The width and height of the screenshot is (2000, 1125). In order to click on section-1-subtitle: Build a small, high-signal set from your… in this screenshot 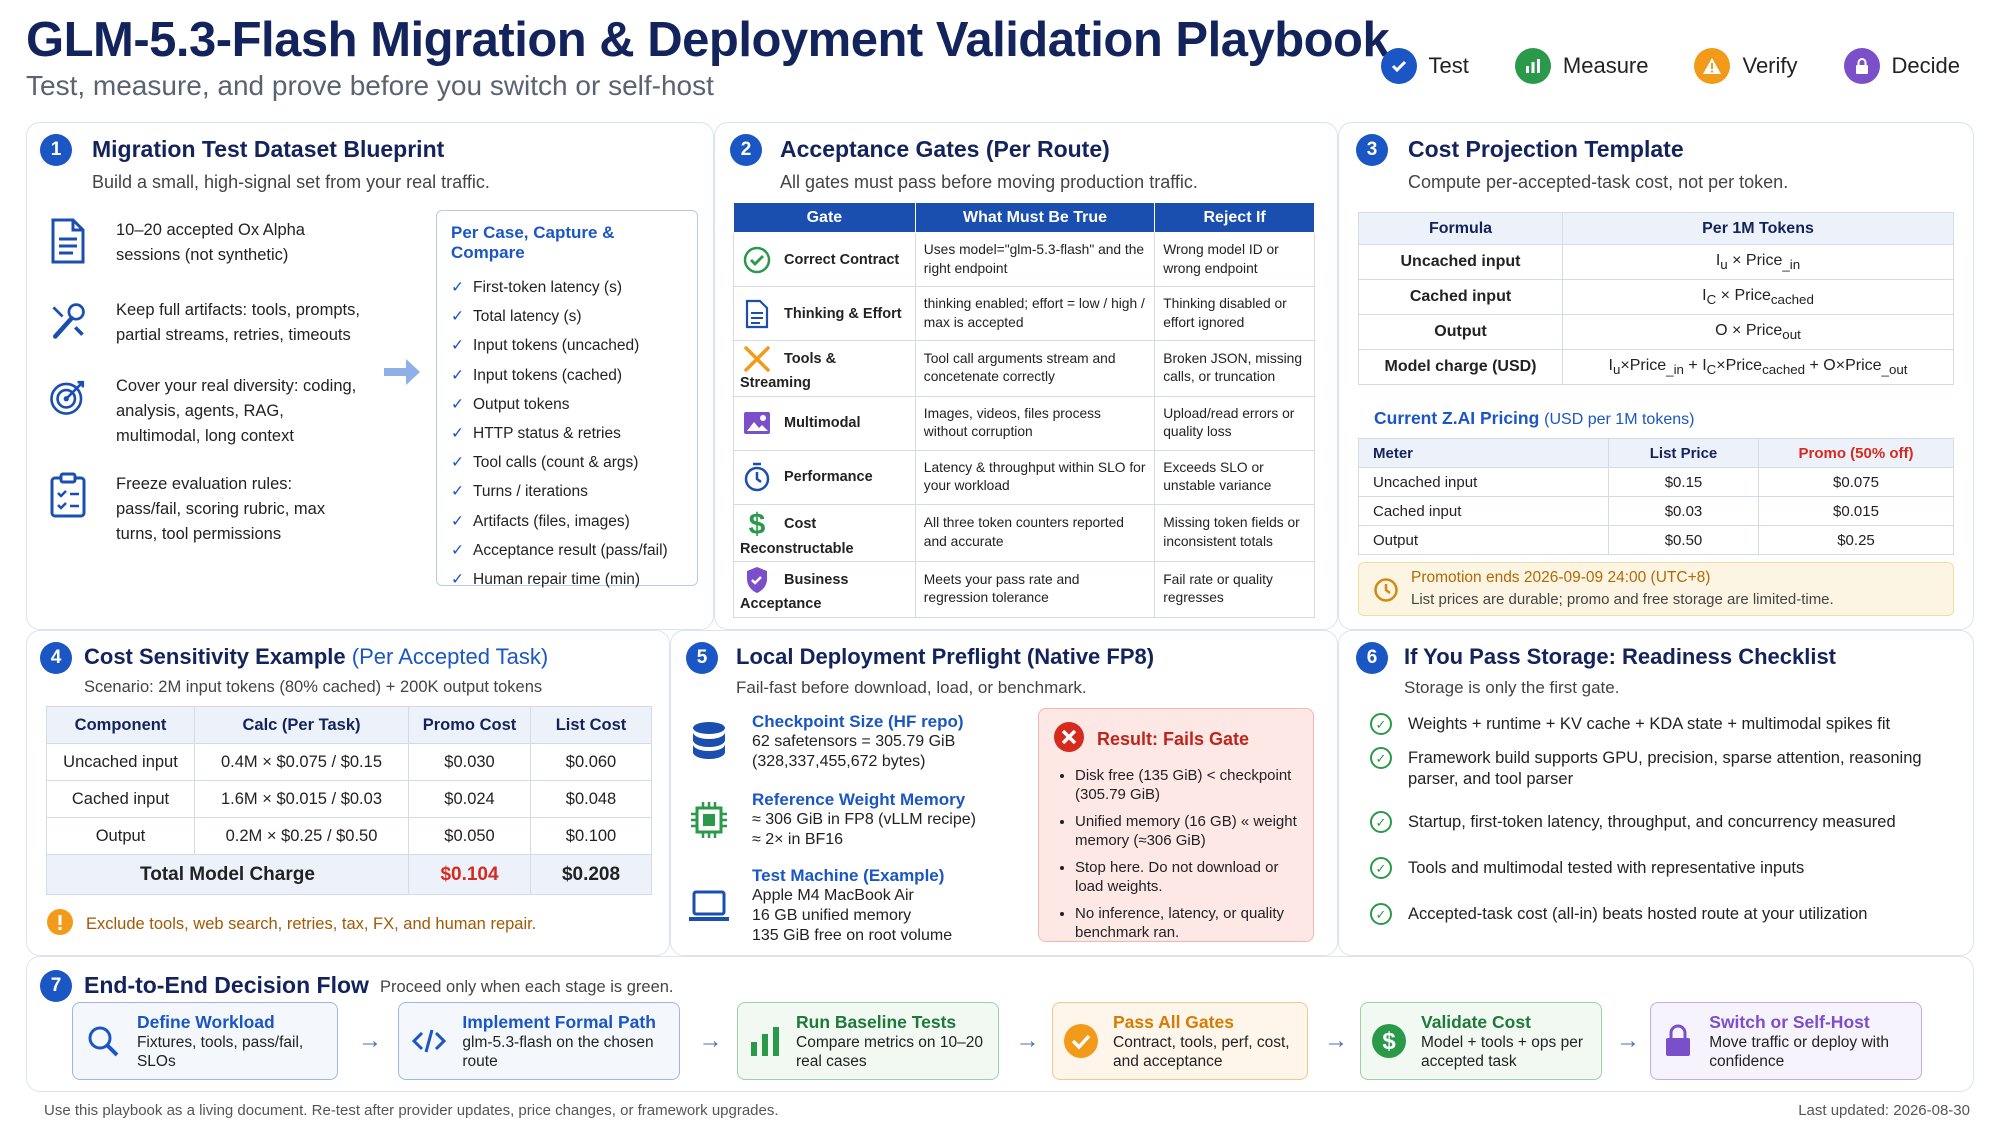, I will do `click(291, 182)`.